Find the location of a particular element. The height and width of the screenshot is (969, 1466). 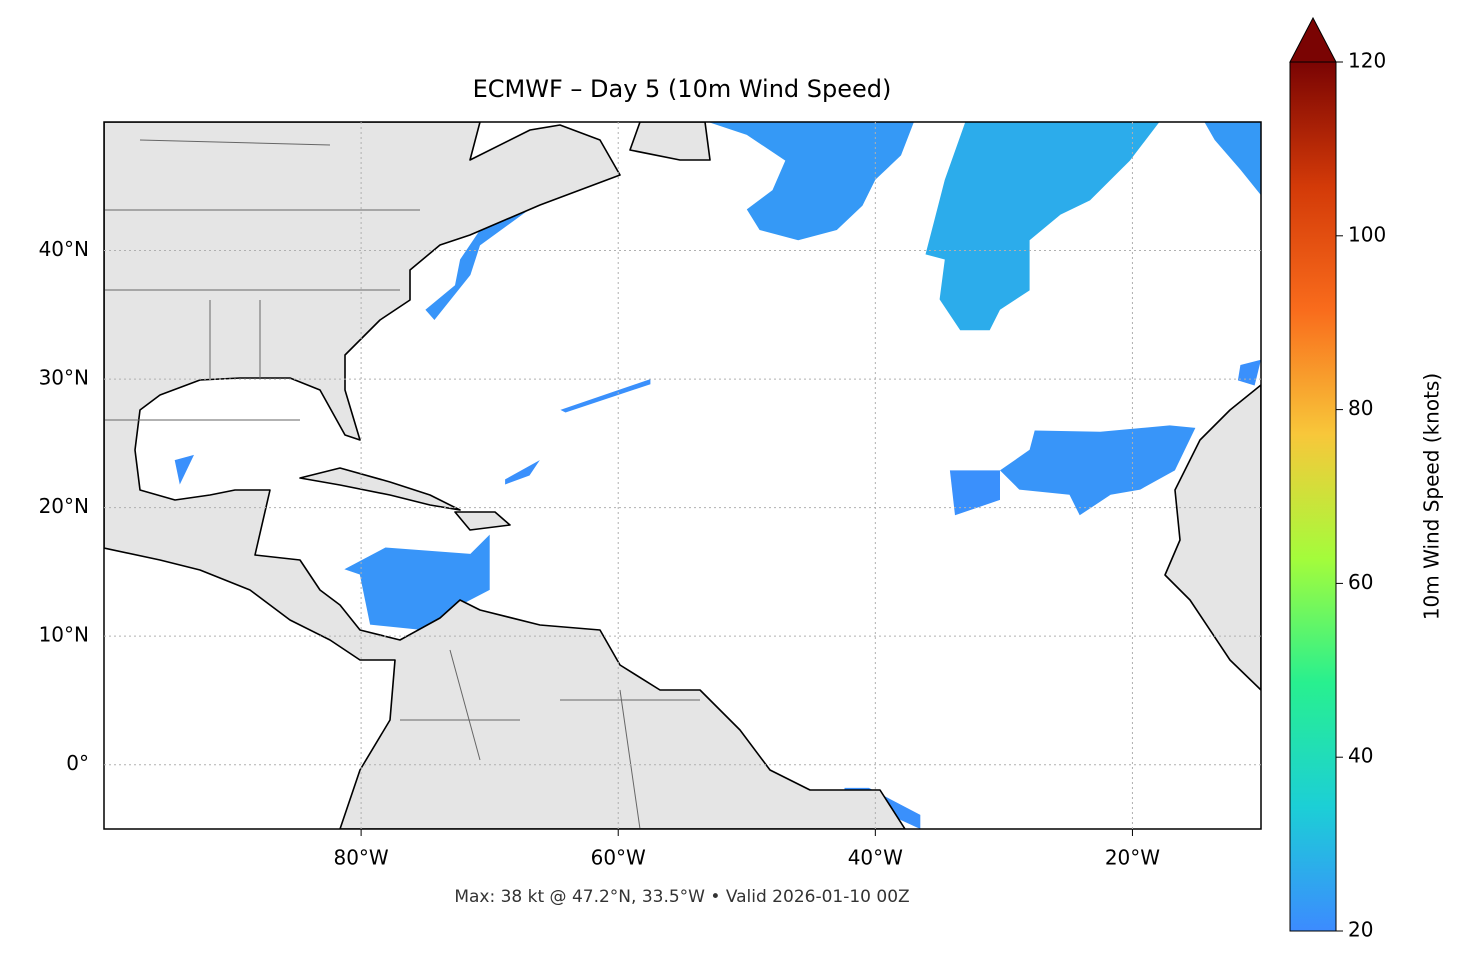

colorbar-tick-label: 60 is located at coordinates (1360, 582).